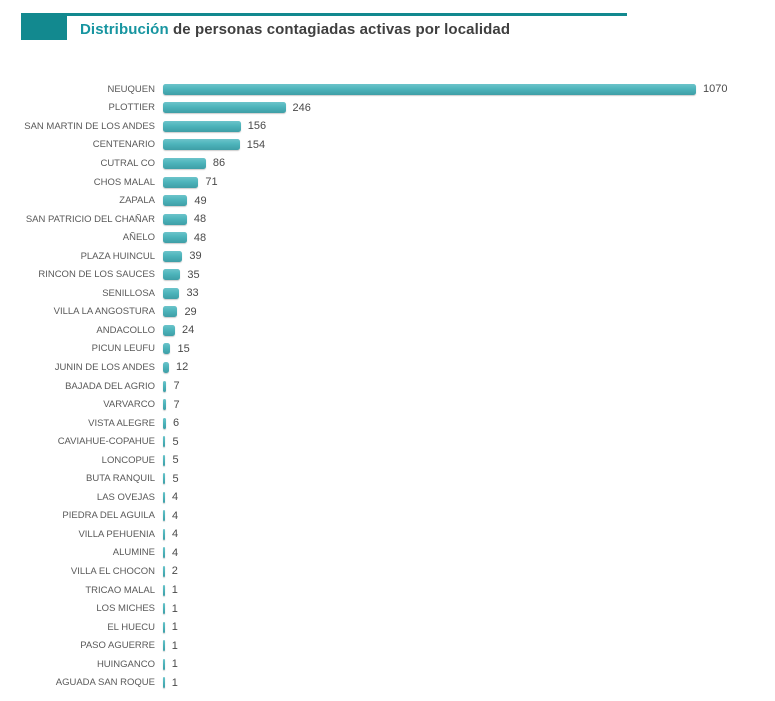  Describe the element at coordinates (469, 423) in the screenshot. I see `bar-track: 6` at that location.